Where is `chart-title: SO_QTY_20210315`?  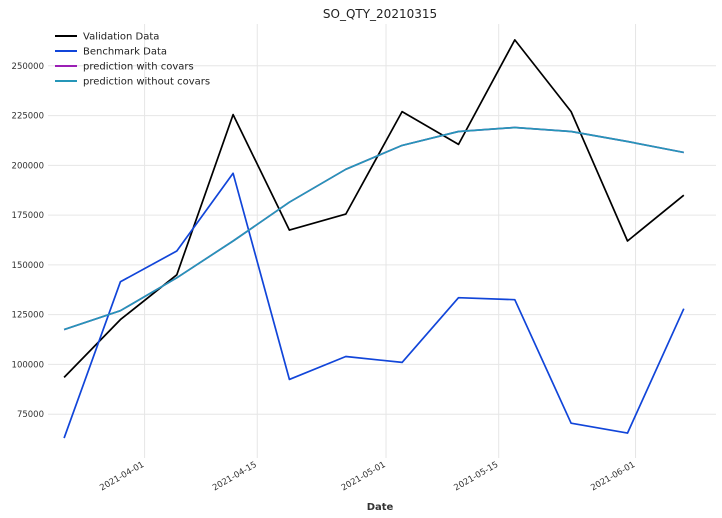 chart-title: SO_QTY_20210315 is located at coordinates (380, 14).